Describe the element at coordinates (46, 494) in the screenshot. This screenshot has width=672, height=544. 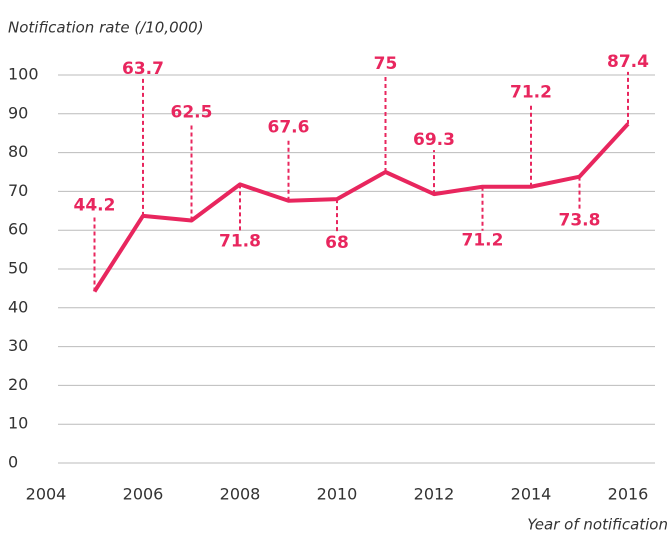
I see `x-tick-label: 2004` at that location.